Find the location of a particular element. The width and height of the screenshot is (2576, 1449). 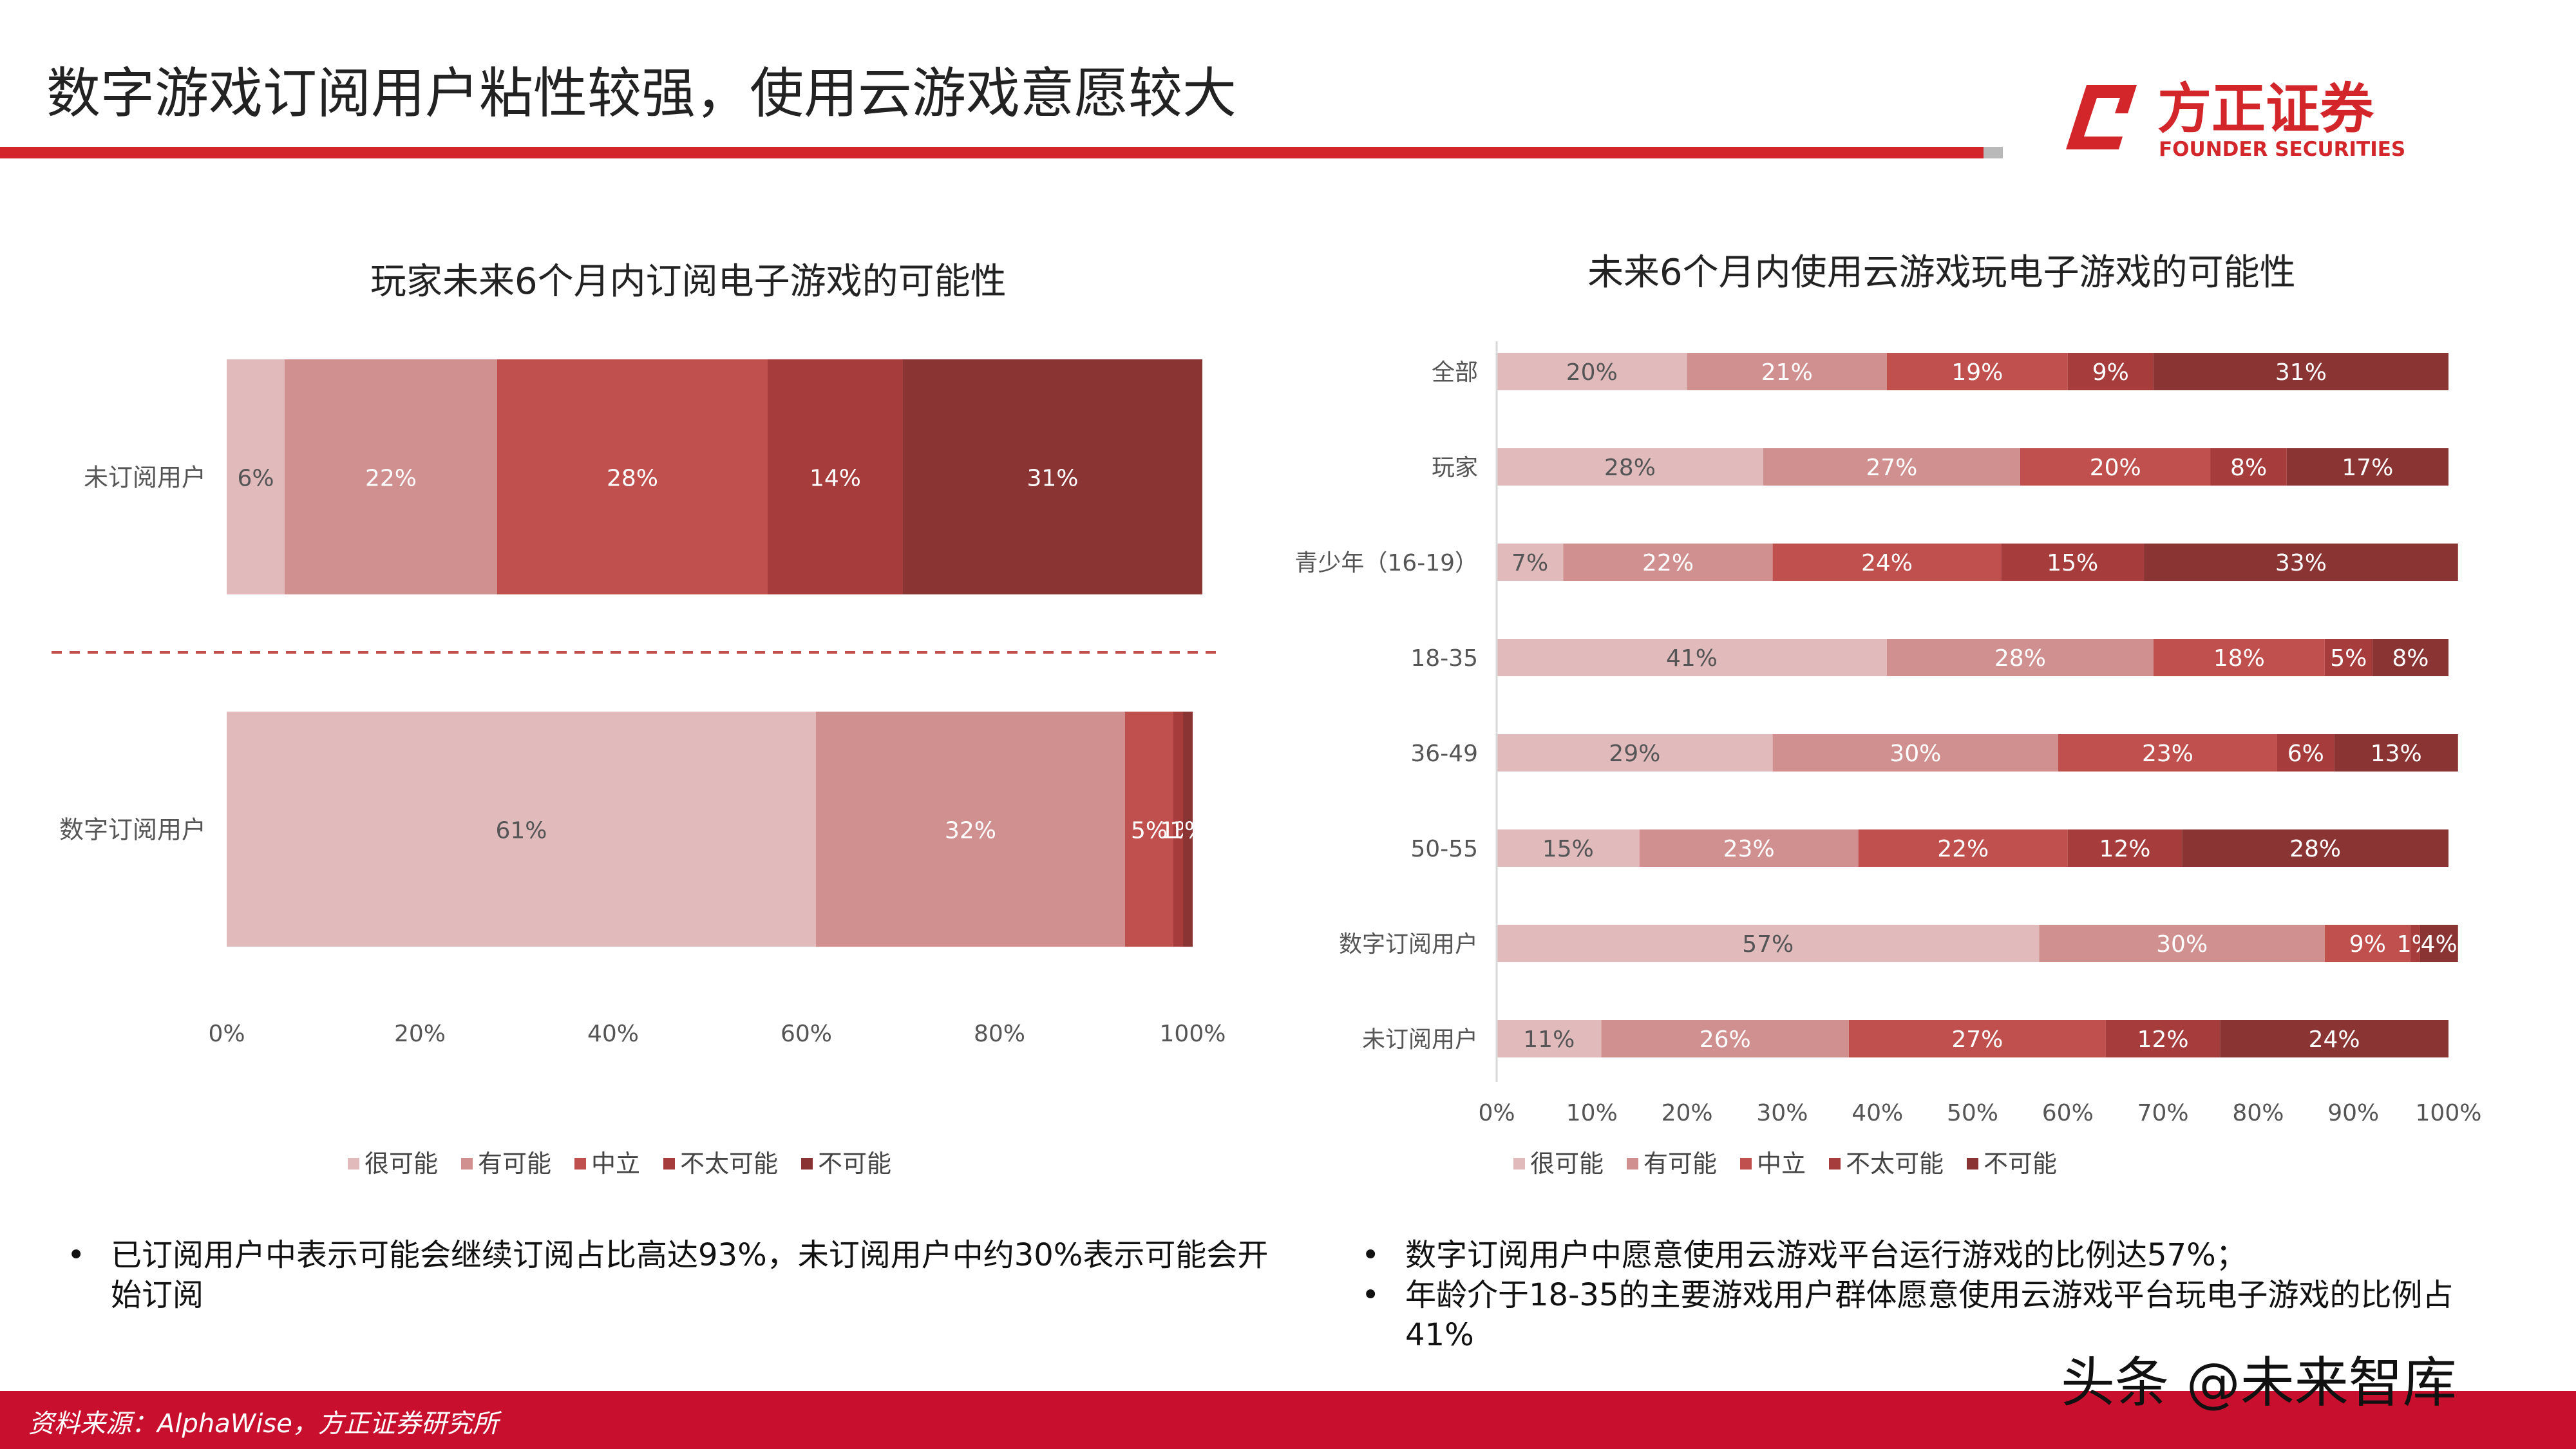

footer-bar is located at coordinates (1288, 1420).